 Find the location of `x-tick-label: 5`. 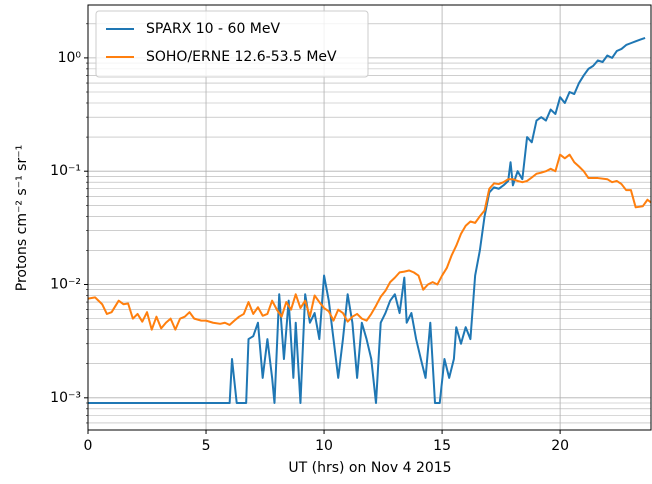

x-tick-label: 5 is located at coordinates (206, 446).